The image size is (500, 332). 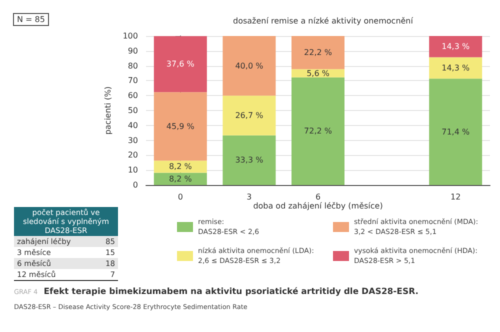 I want to click on data-label: 45,9 %, so click(x=180, y=126).